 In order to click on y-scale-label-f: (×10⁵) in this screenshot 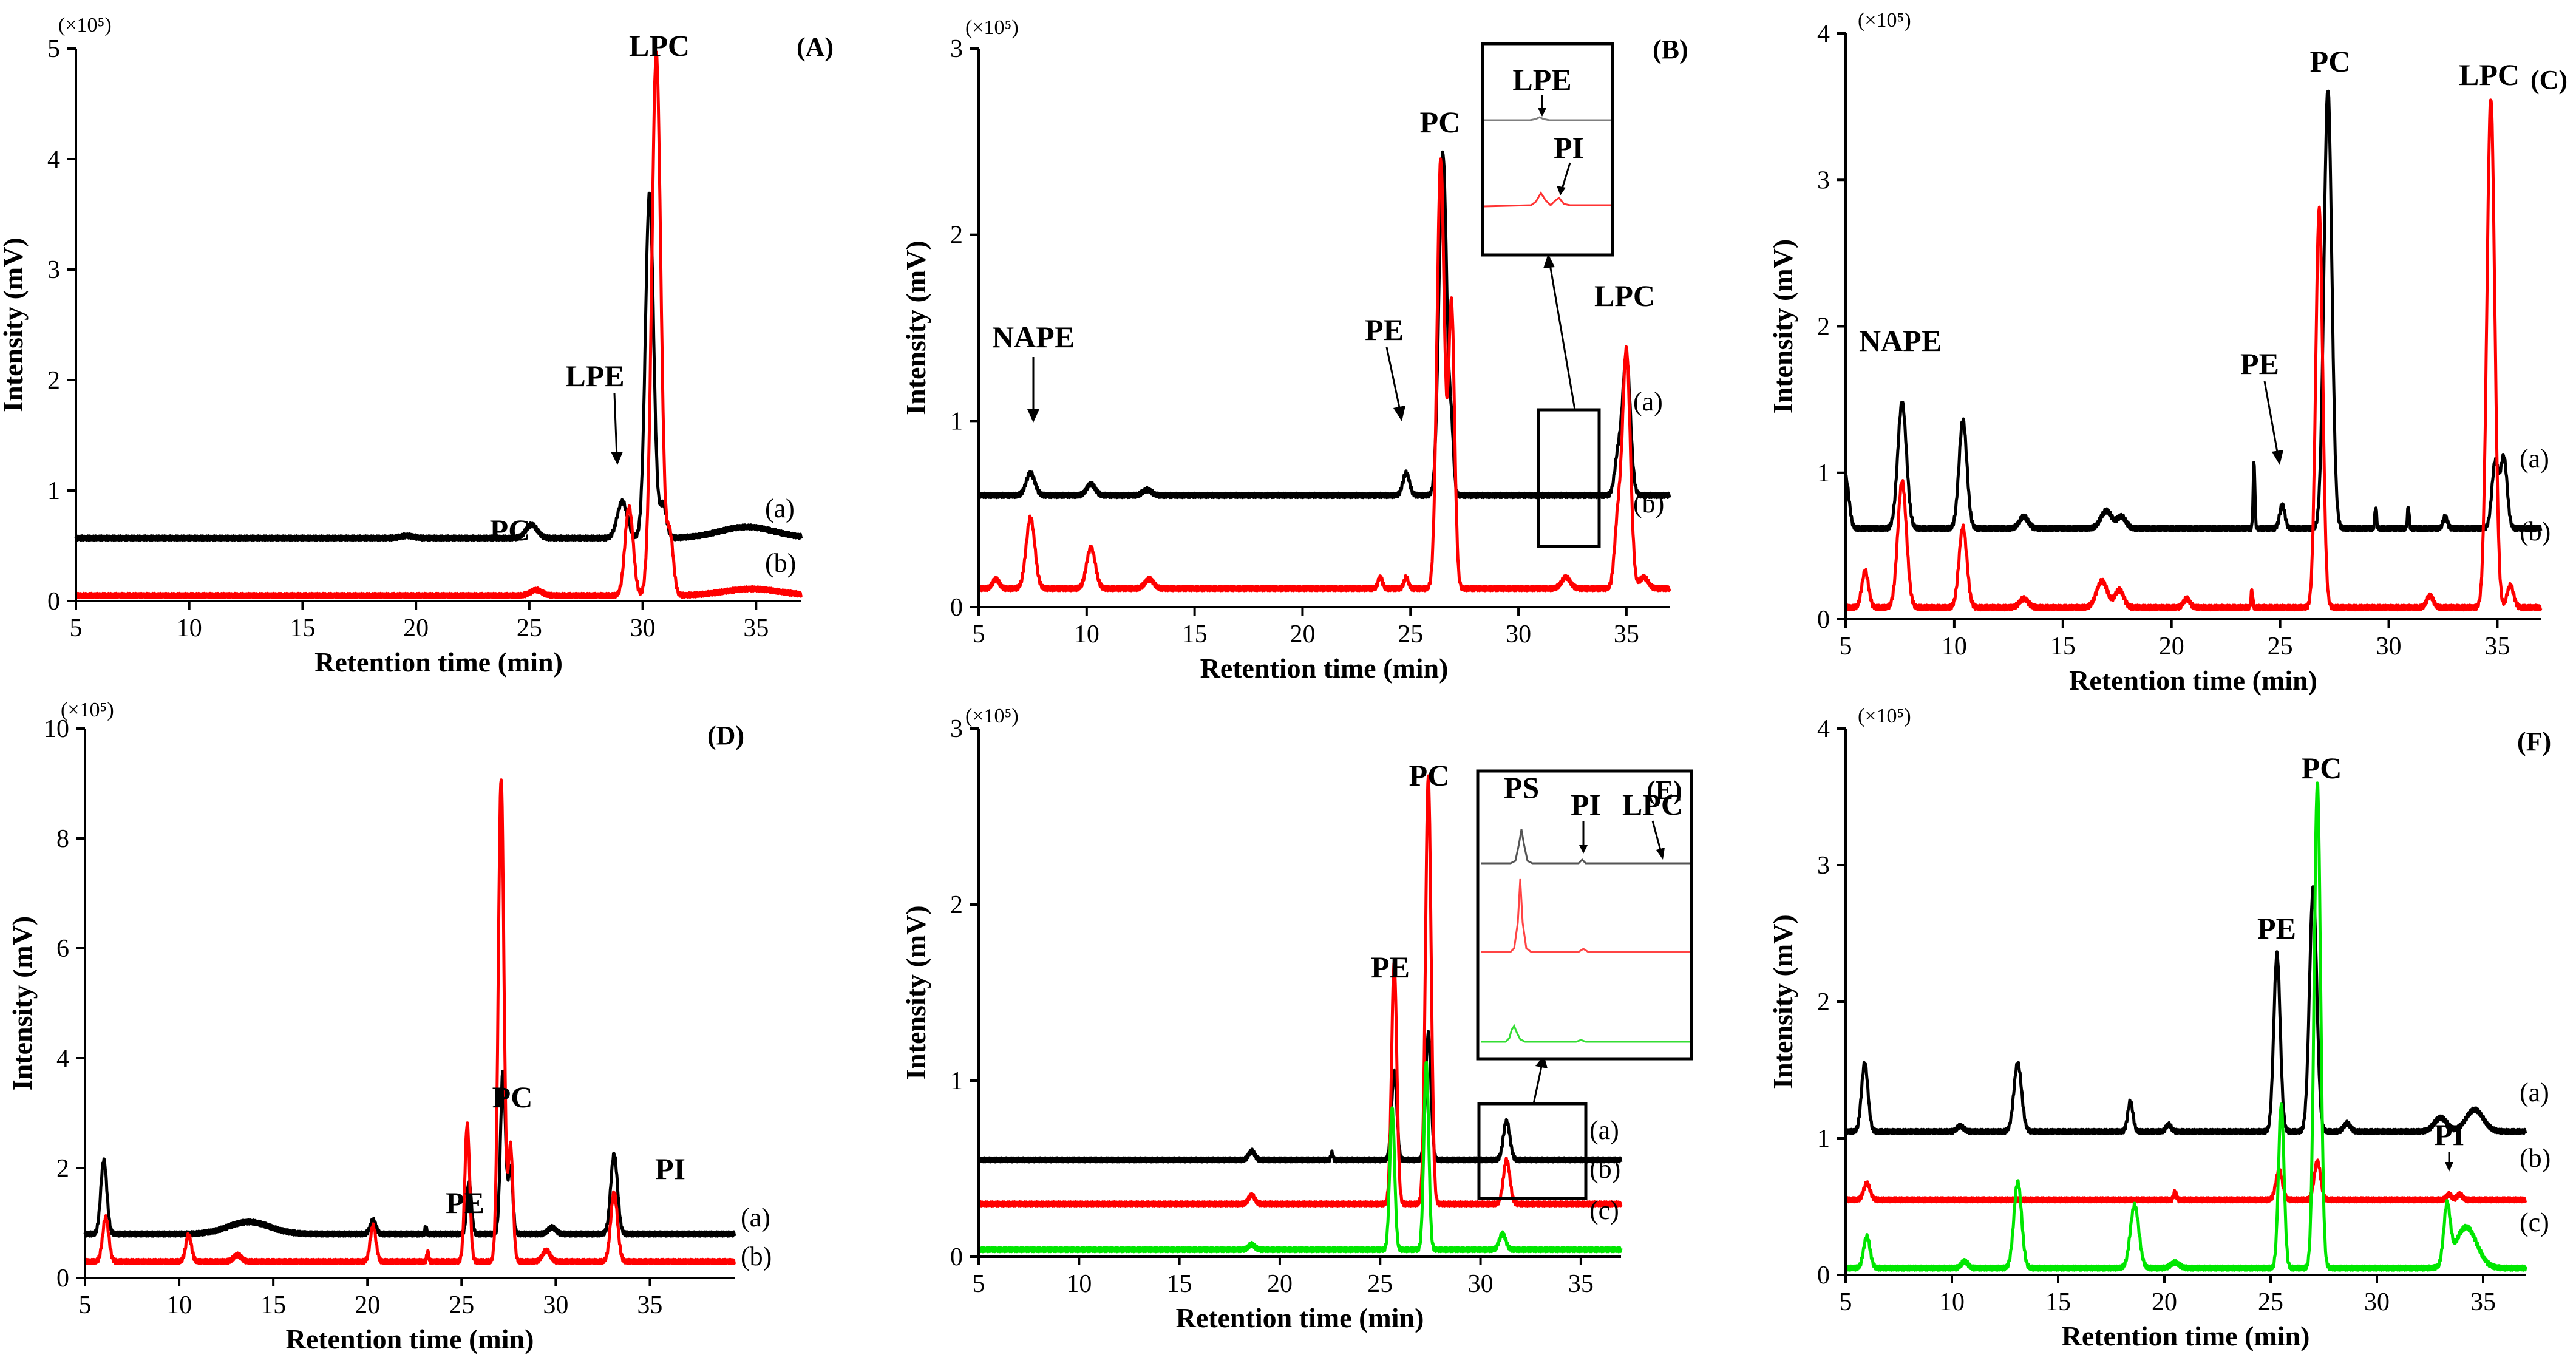, I will do `click(1884, 716)`.